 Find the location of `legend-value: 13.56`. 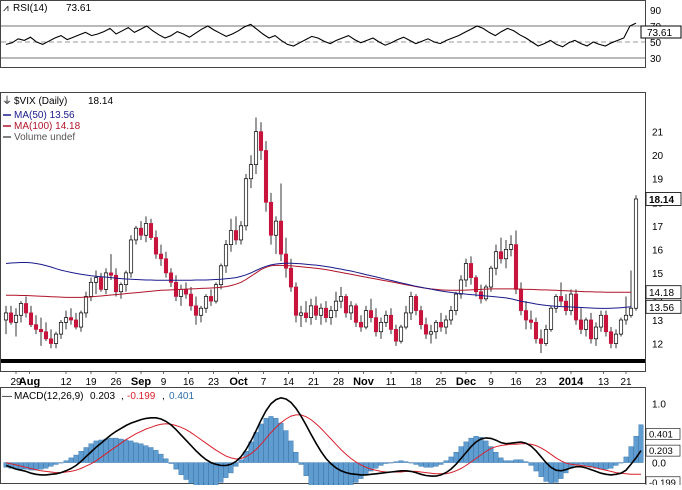

legend-value: 13.56 is located at coordinates (62, 115).